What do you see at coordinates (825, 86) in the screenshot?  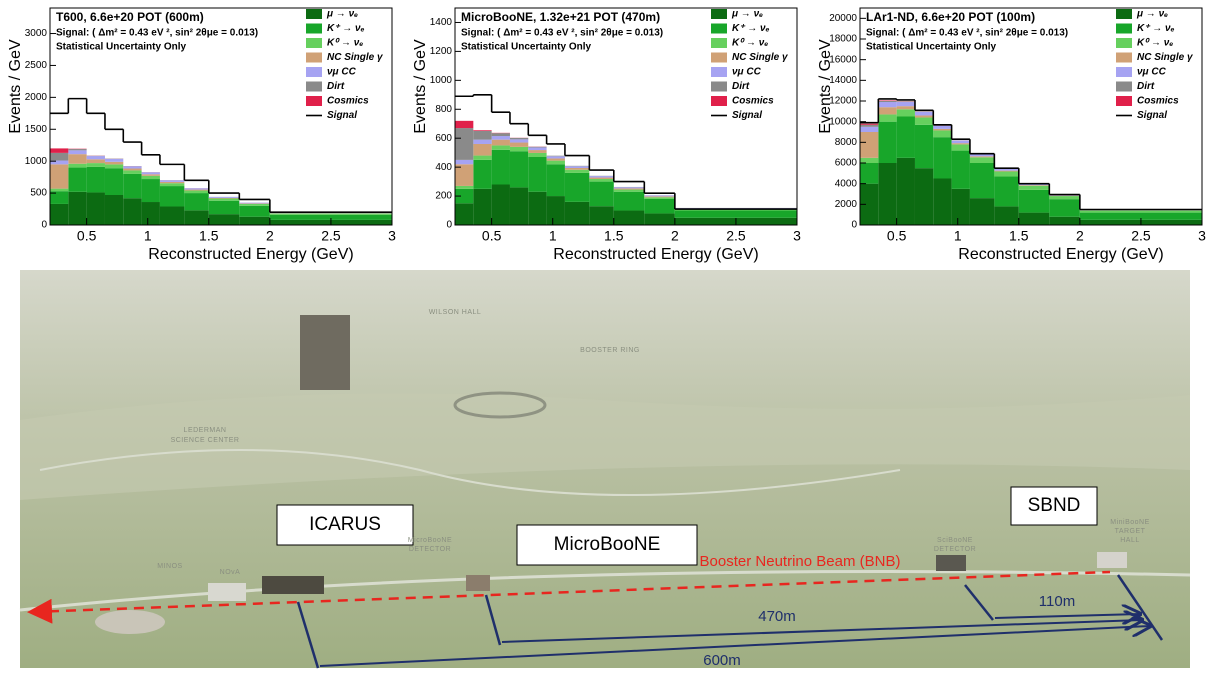 I see `y-axis-label: Events / GeV` at bounding box center [825, 86].